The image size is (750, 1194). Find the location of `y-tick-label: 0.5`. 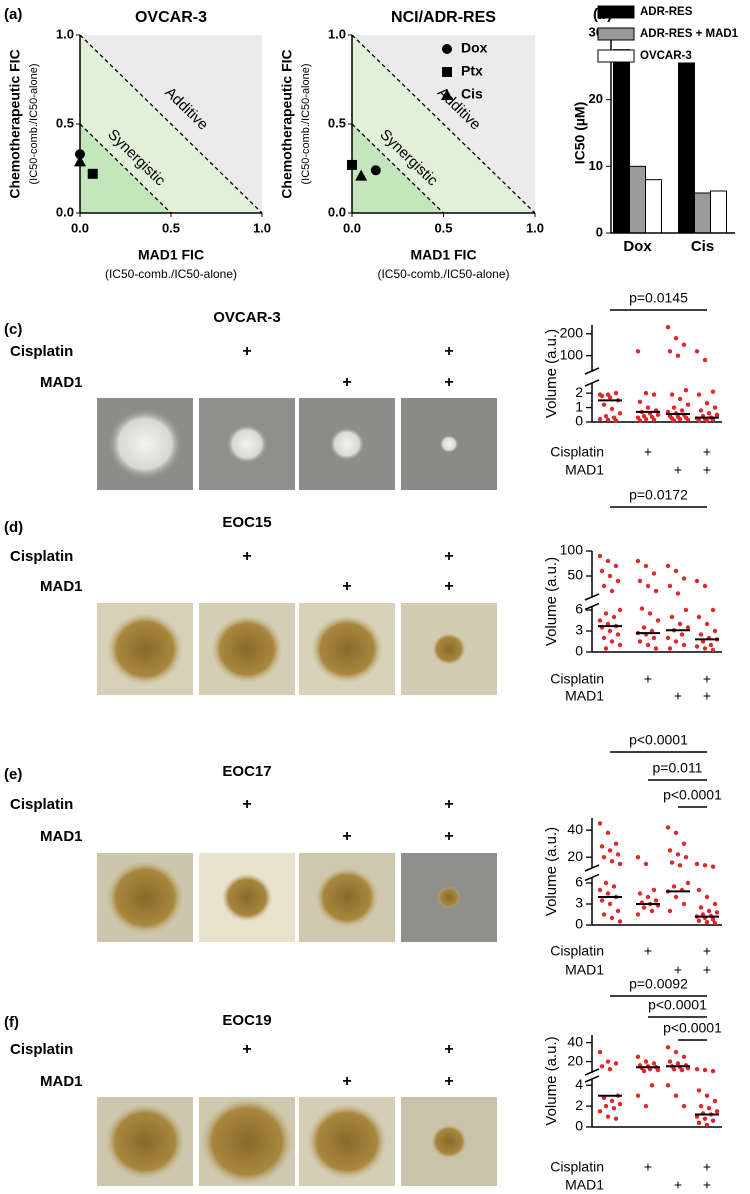

y-tick-label: 0.5 is located at coordinates (337, 122).